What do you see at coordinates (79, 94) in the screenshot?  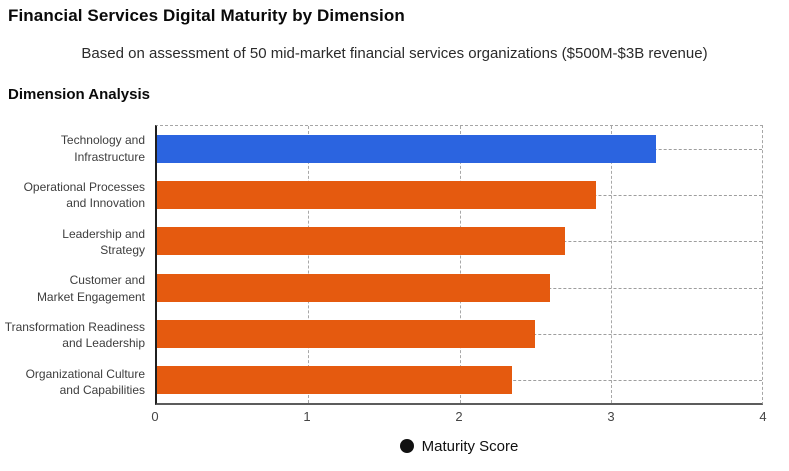 I see `section-title: Dimension Analysis` at bounding box center [79, 94].